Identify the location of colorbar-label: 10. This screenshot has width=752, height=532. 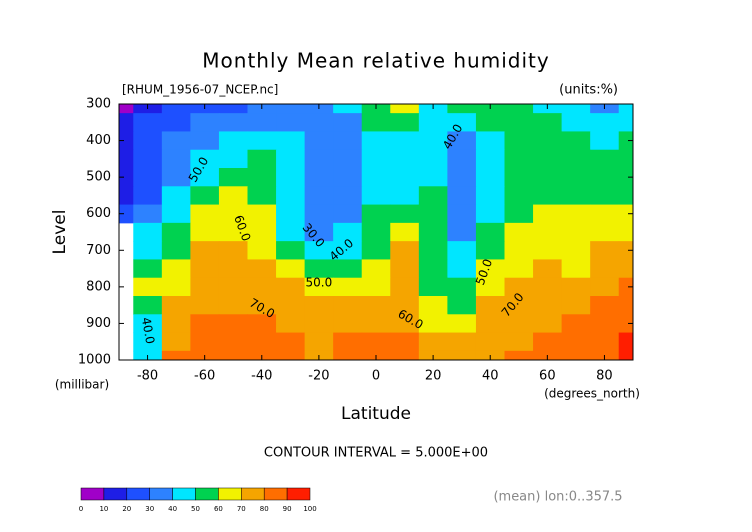
(103, 509).